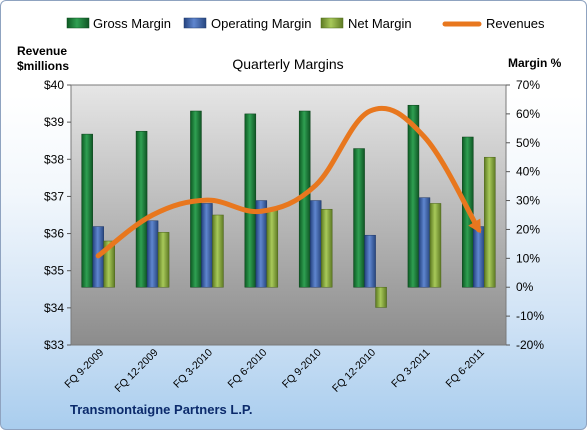  I want to click on right-tick-label: -20%, so click(530, 345).